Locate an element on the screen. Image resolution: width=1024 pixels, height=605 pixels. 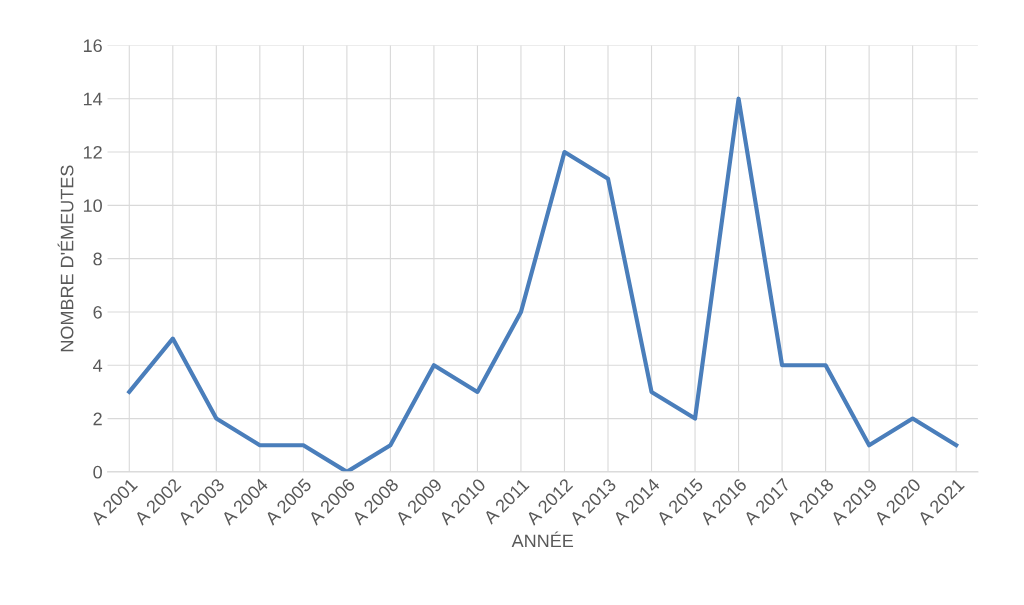
y-tick-label: 14 is located at coordinates (93, 99).